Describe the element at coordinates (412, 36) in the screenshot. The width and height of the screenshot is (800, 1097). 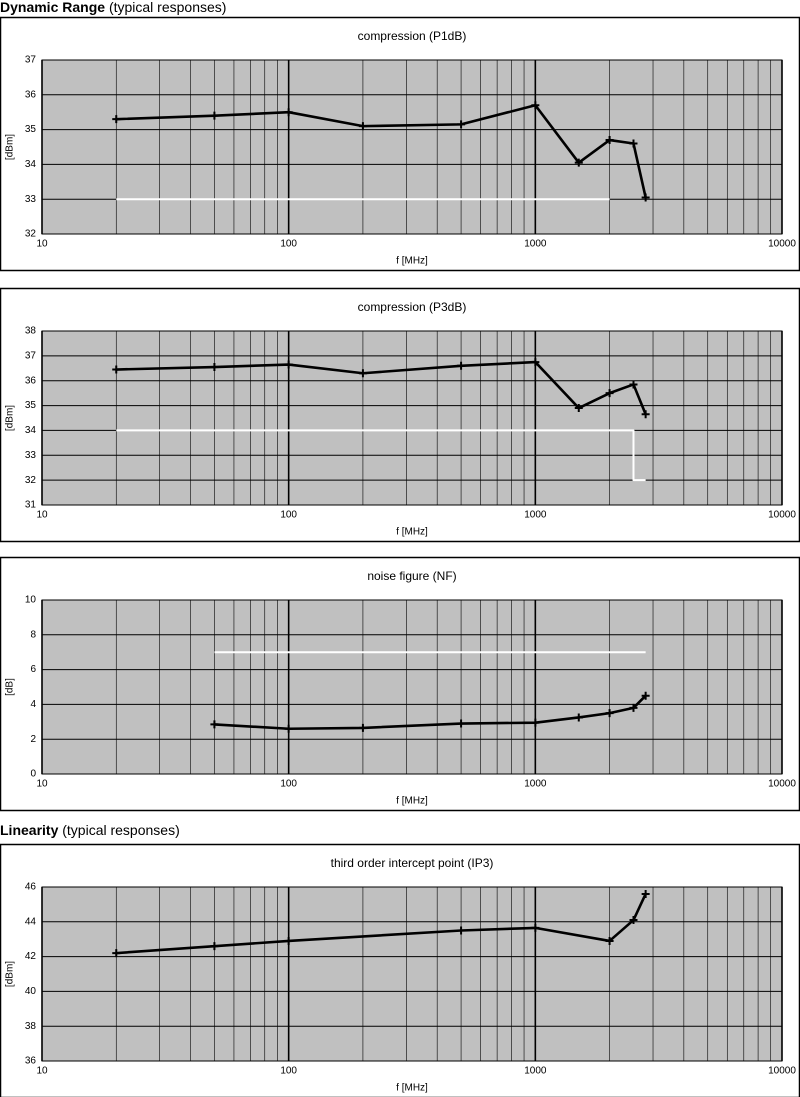
I see `chart-title: compression (P1dB)` at that location.